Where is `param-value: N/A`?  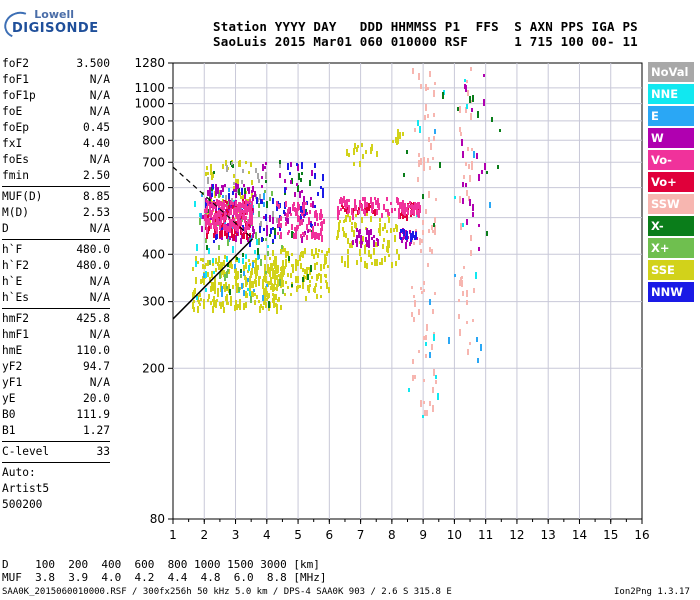 param-value: N/A is located at coordinates (99, 281).